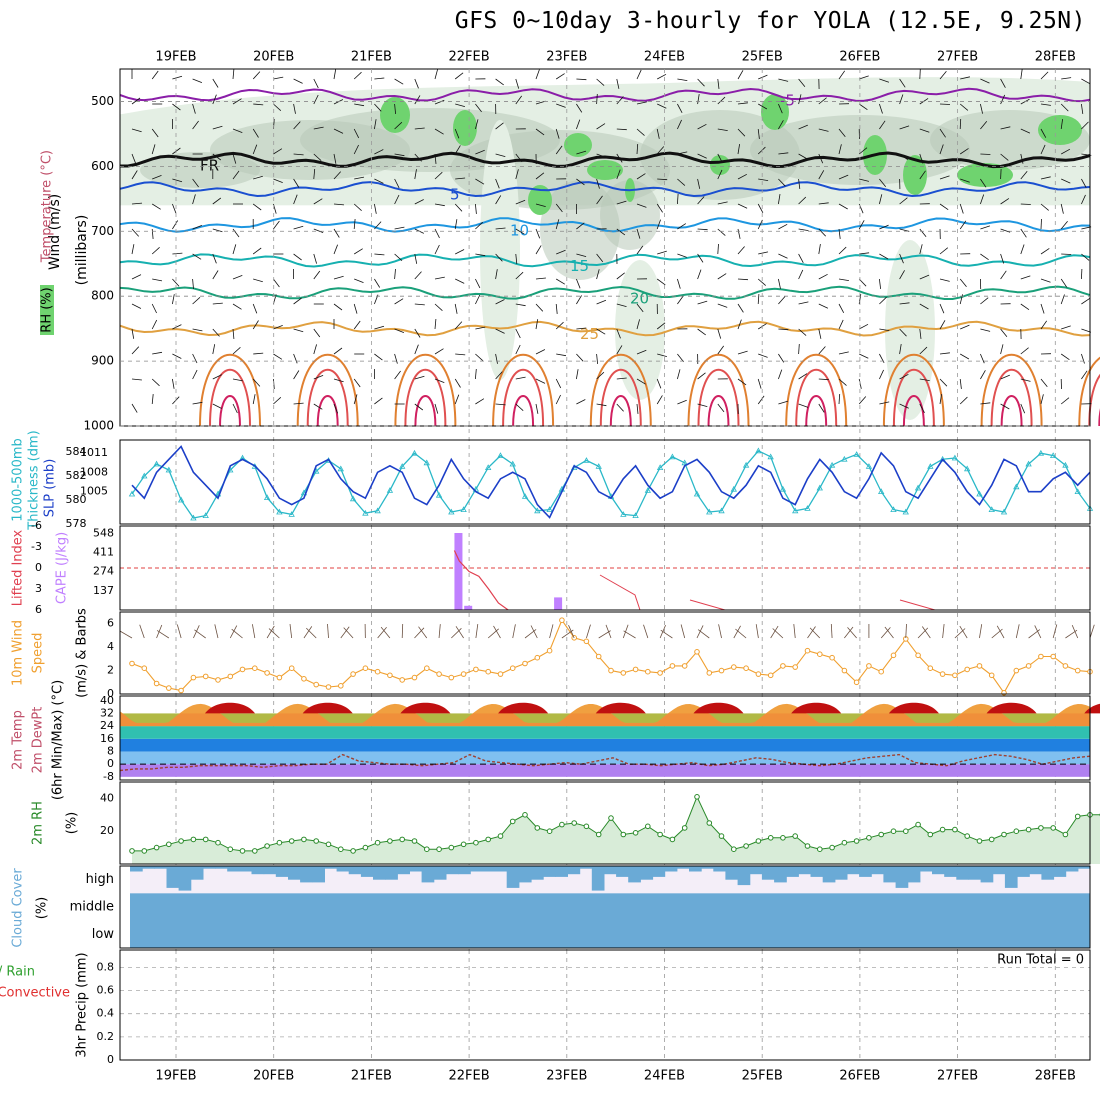 This screenshot has height=1100, width=1100. What do you see at coordinates (985, 175) in the screenshot?
I see `rh-green-region` at bounding box center [985, 175].